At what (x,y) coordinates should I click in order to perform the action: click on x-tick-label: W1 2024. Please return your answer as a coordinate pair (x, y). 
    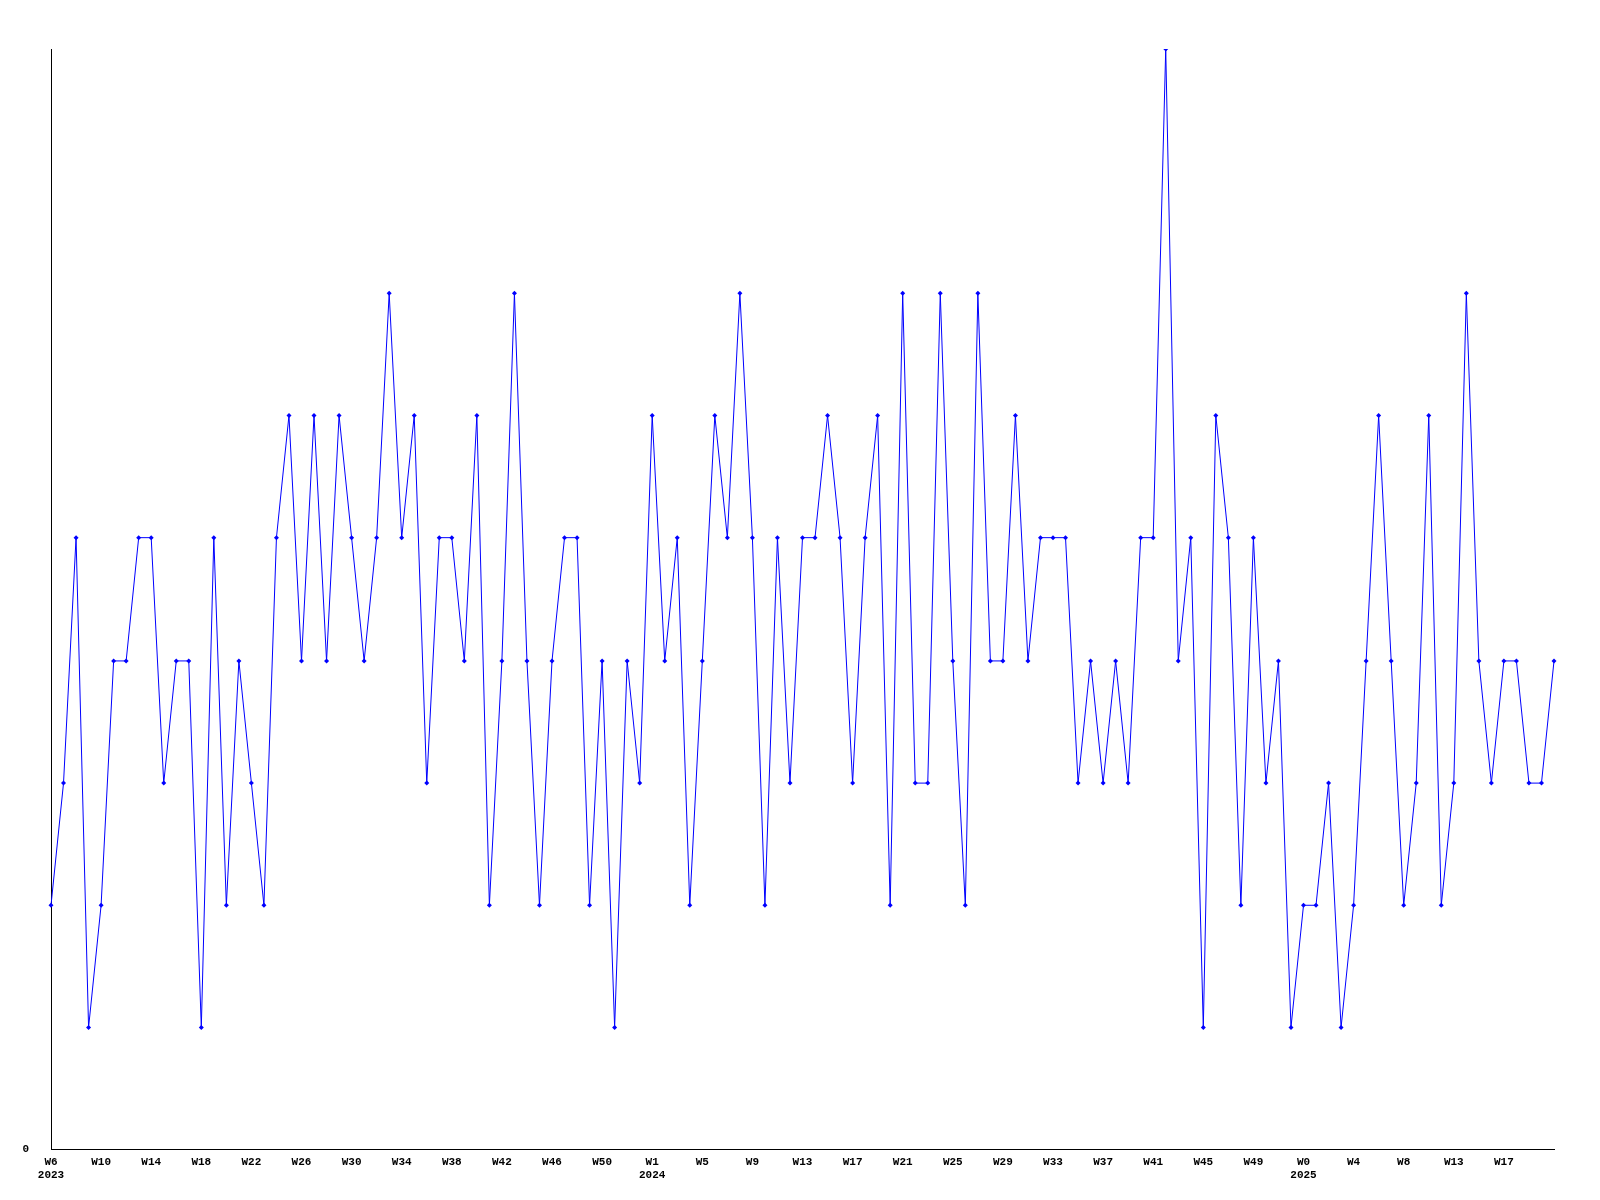
    Looking at the image, I should click on (652, 1168).